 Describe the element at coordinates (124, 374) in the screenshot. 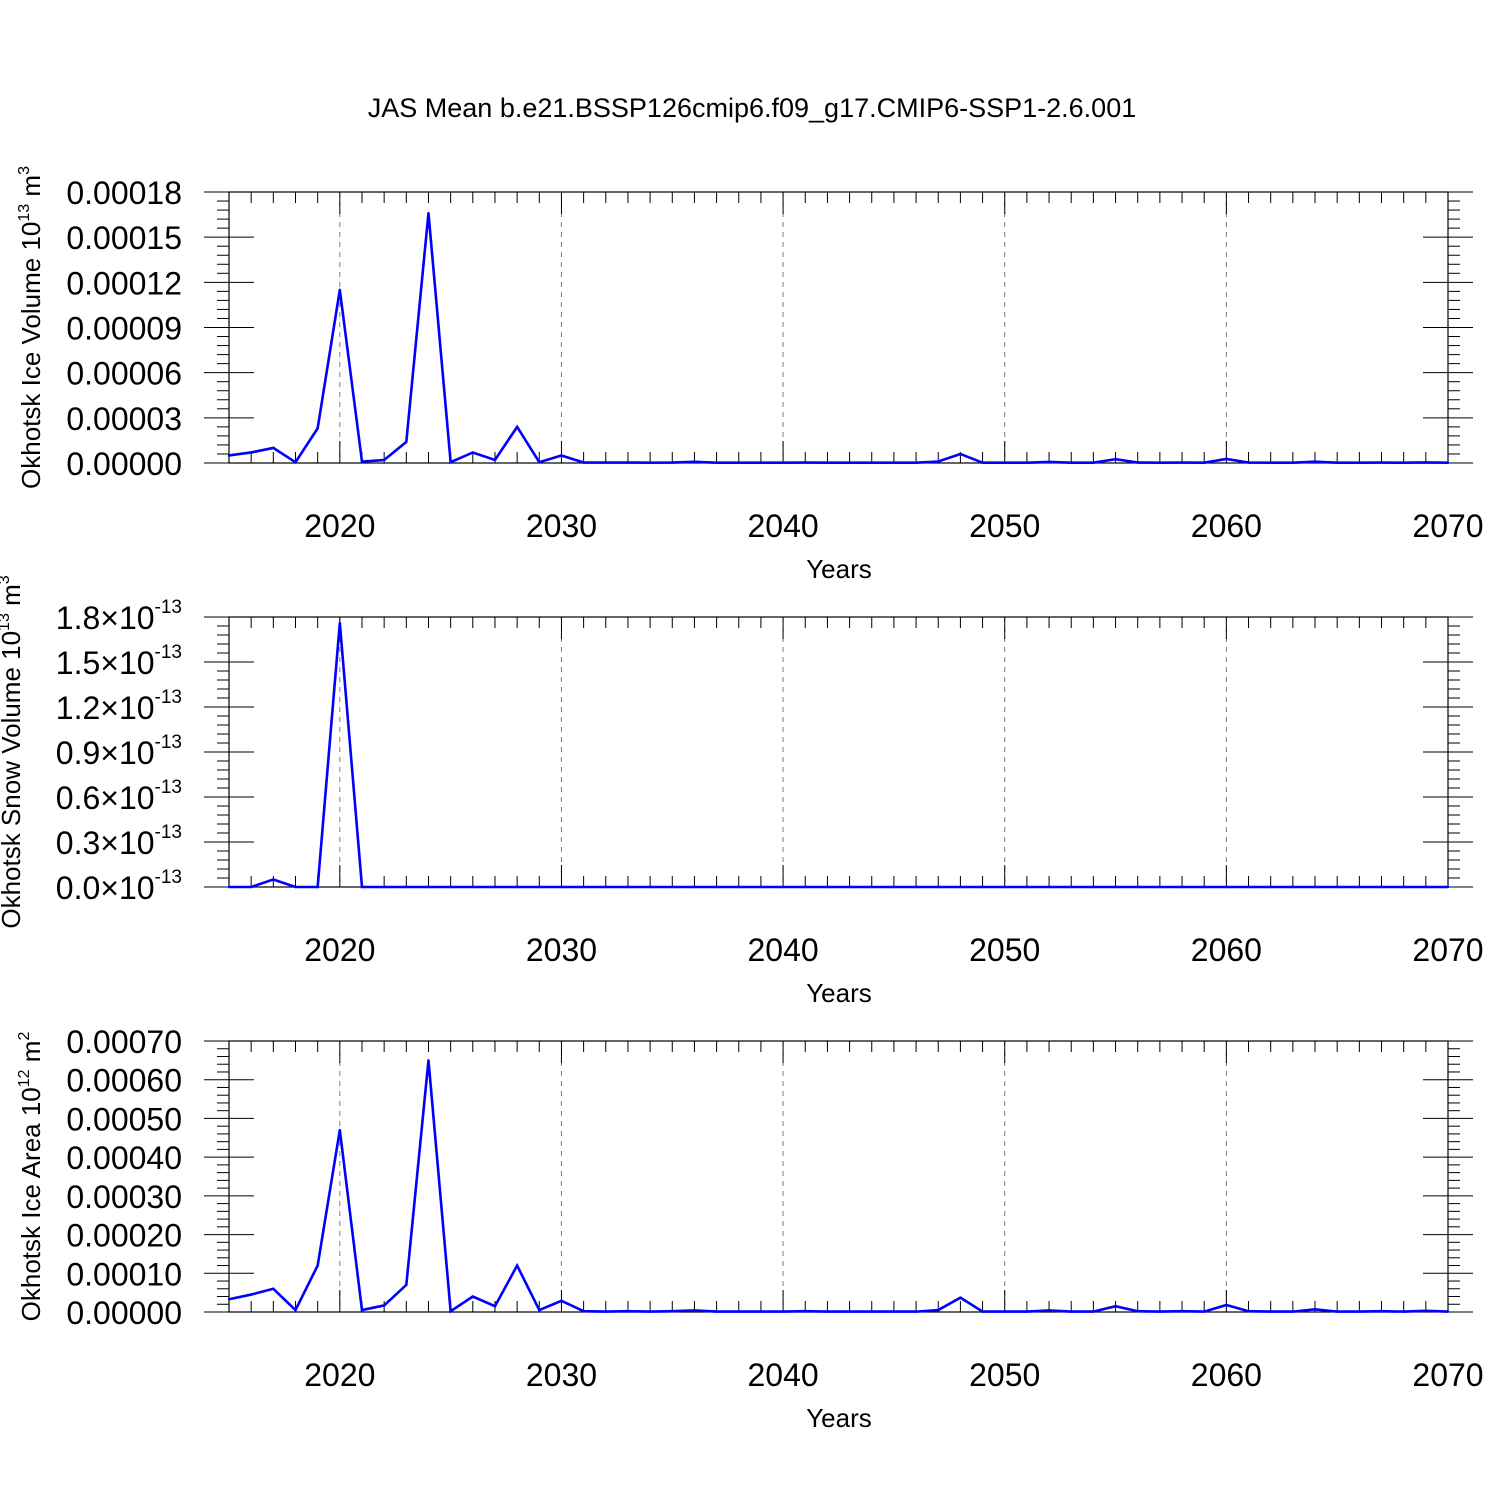

I see `y-tick-label: 0.00006` at that location.